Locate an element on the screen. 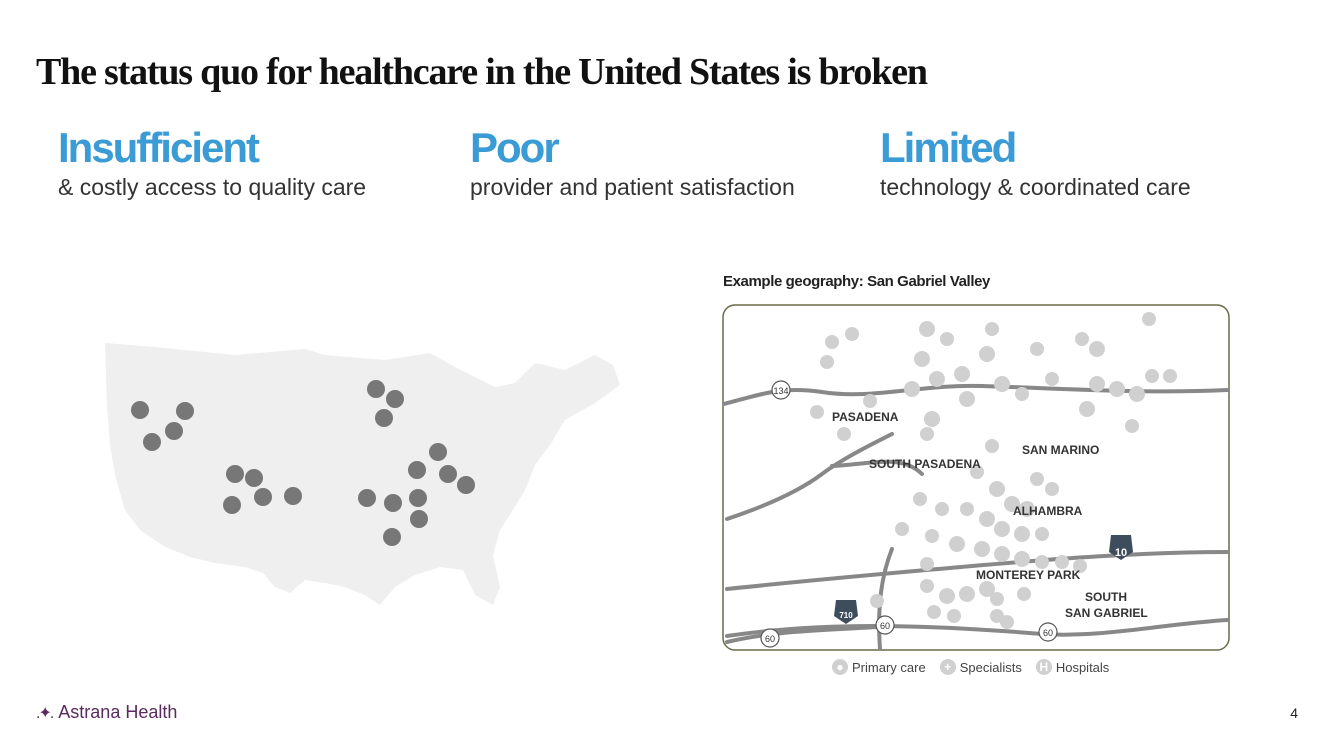  pillar-subtext: provider and patient satisfaction is located at coordinates (632, 187).